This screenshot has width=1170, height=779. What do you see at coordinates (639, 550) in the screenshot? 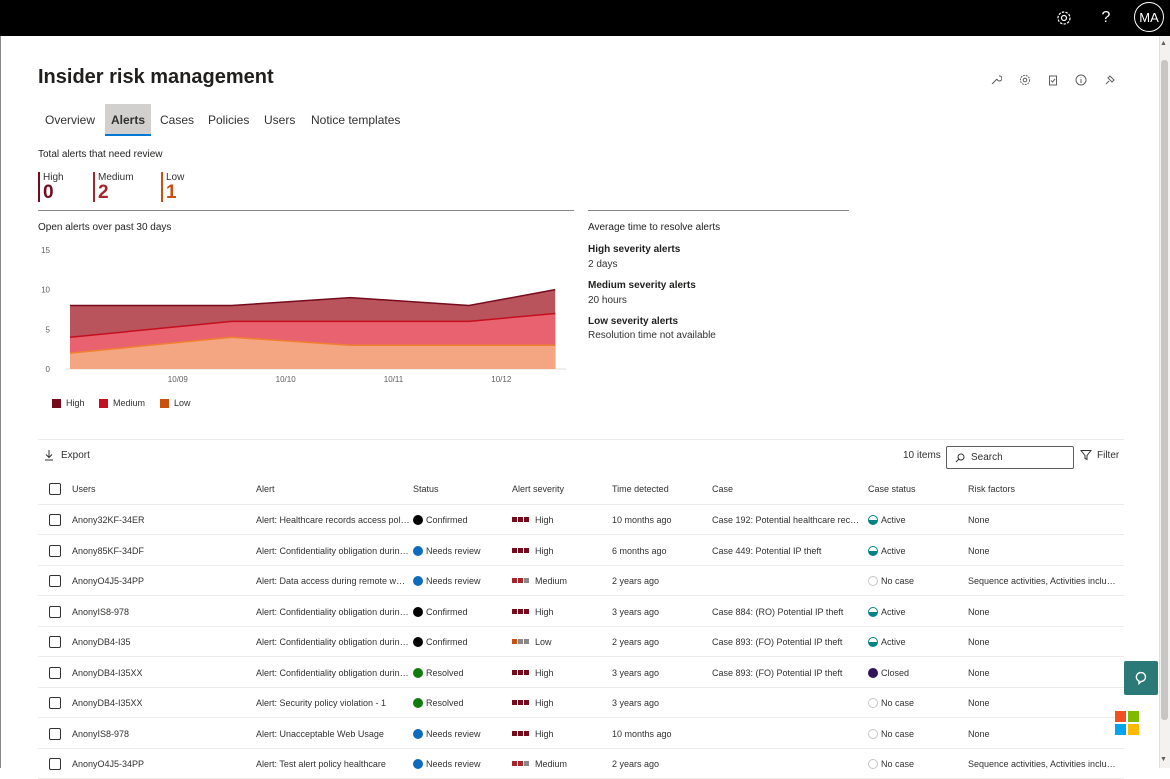
I see `time-detected-cell: 6 months ago` at bounding box center [639, 550].